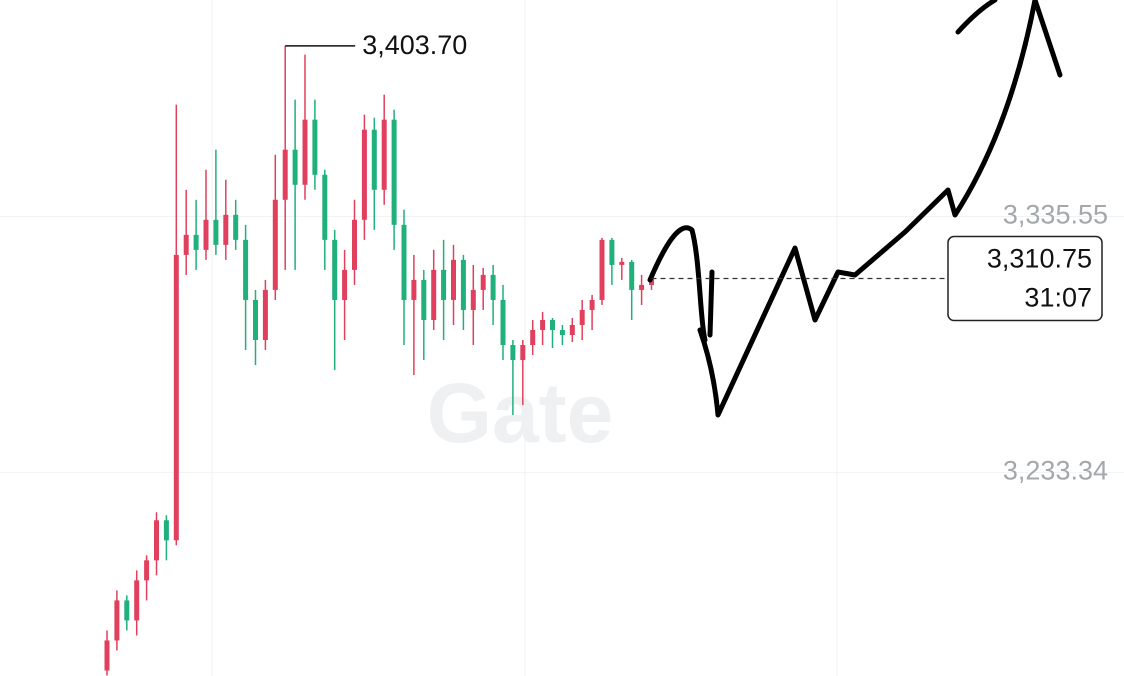 The image size is (1124, 676). Describe the element at coordinates (1055, 470) in the screenshot. I see `y-tick-label: 3,233.34` at that location.